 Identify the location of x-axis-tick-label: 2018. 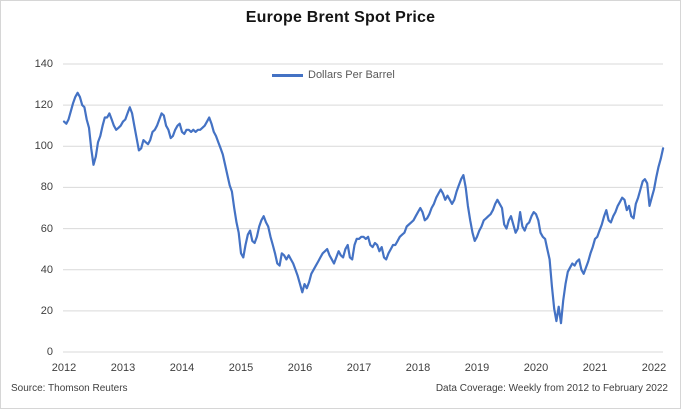
(418, 368).